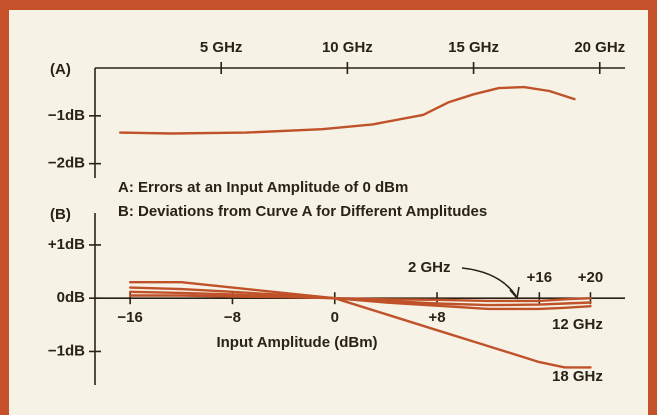  I want to click on panel-label: (A), so click(60, 69).